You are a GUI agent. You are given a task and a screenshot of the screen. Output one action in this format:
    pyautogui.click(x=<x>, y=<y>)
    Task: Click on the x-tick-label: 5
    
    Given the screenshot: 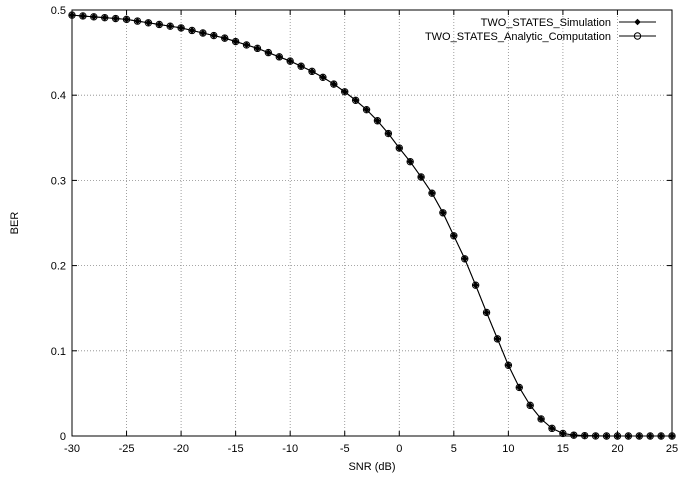 What is the action you would take?
    pyautogui.click(x=454, y=449)
    